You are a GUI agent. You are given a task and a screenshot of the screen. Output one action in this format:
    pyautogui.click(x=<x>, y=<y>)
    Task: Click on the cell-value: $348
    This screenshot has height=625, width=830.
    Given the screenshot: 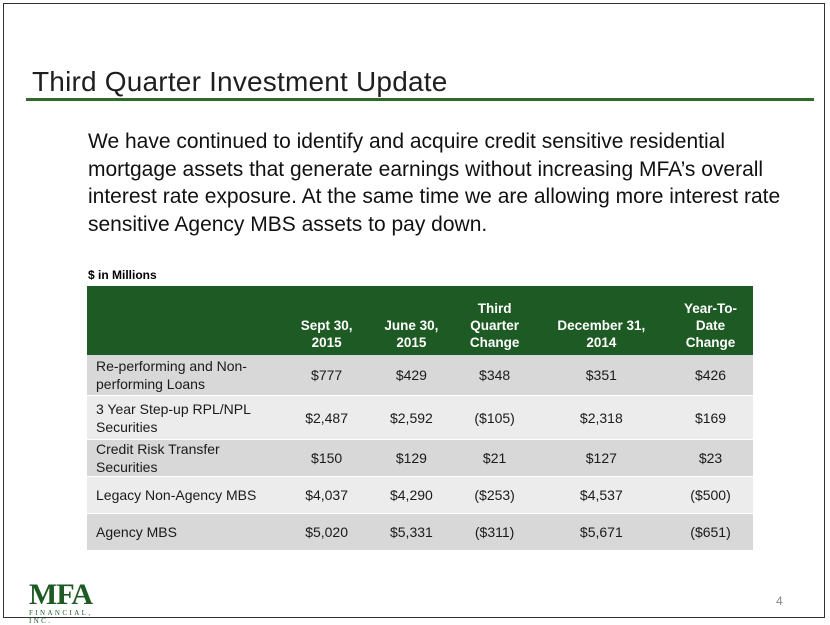 What is the action you would take?
    pyautogui.click(x=494, y=375)
    